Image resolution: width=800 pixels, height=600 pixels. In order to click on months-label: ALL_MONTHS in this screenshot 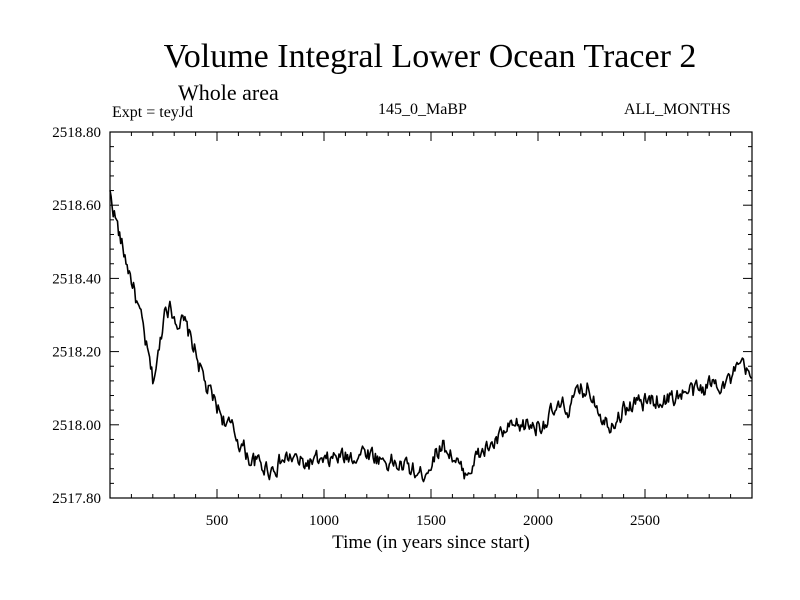, I will do `click(677, 109)`.